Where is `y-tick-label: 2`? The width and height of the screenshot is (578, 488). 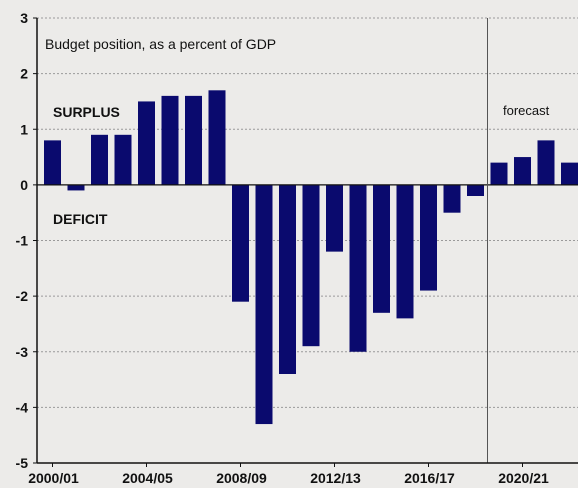
y-tick-label: 2 is located at coordinates (24, 74).